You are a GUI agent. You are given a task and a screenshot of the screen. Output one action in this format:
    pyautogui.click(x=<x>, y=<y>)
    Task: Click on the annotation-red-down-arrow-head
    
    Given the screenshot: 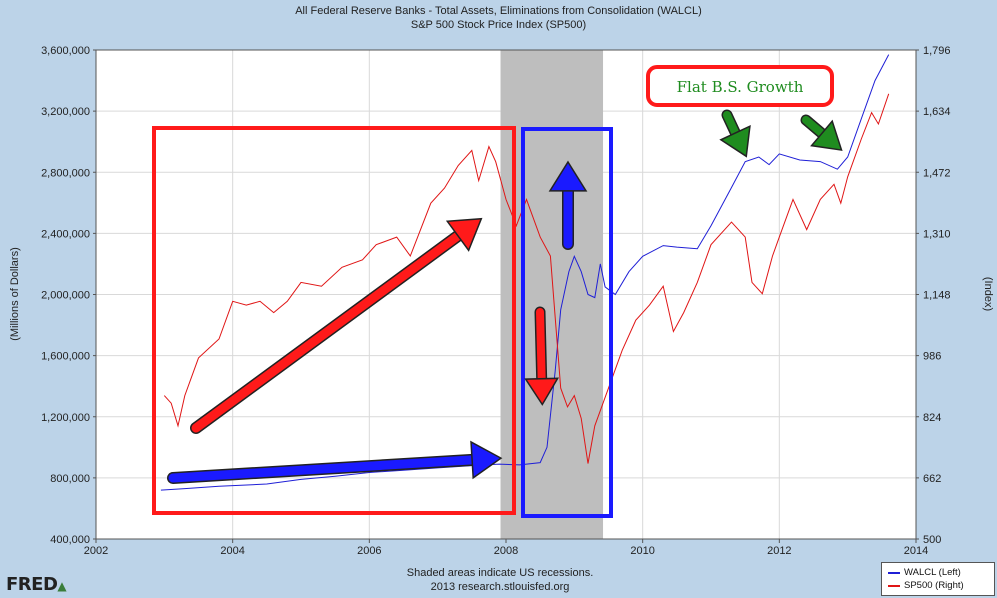 What is the action you would take?
    pyautogui.click(x=542, y=391)
    